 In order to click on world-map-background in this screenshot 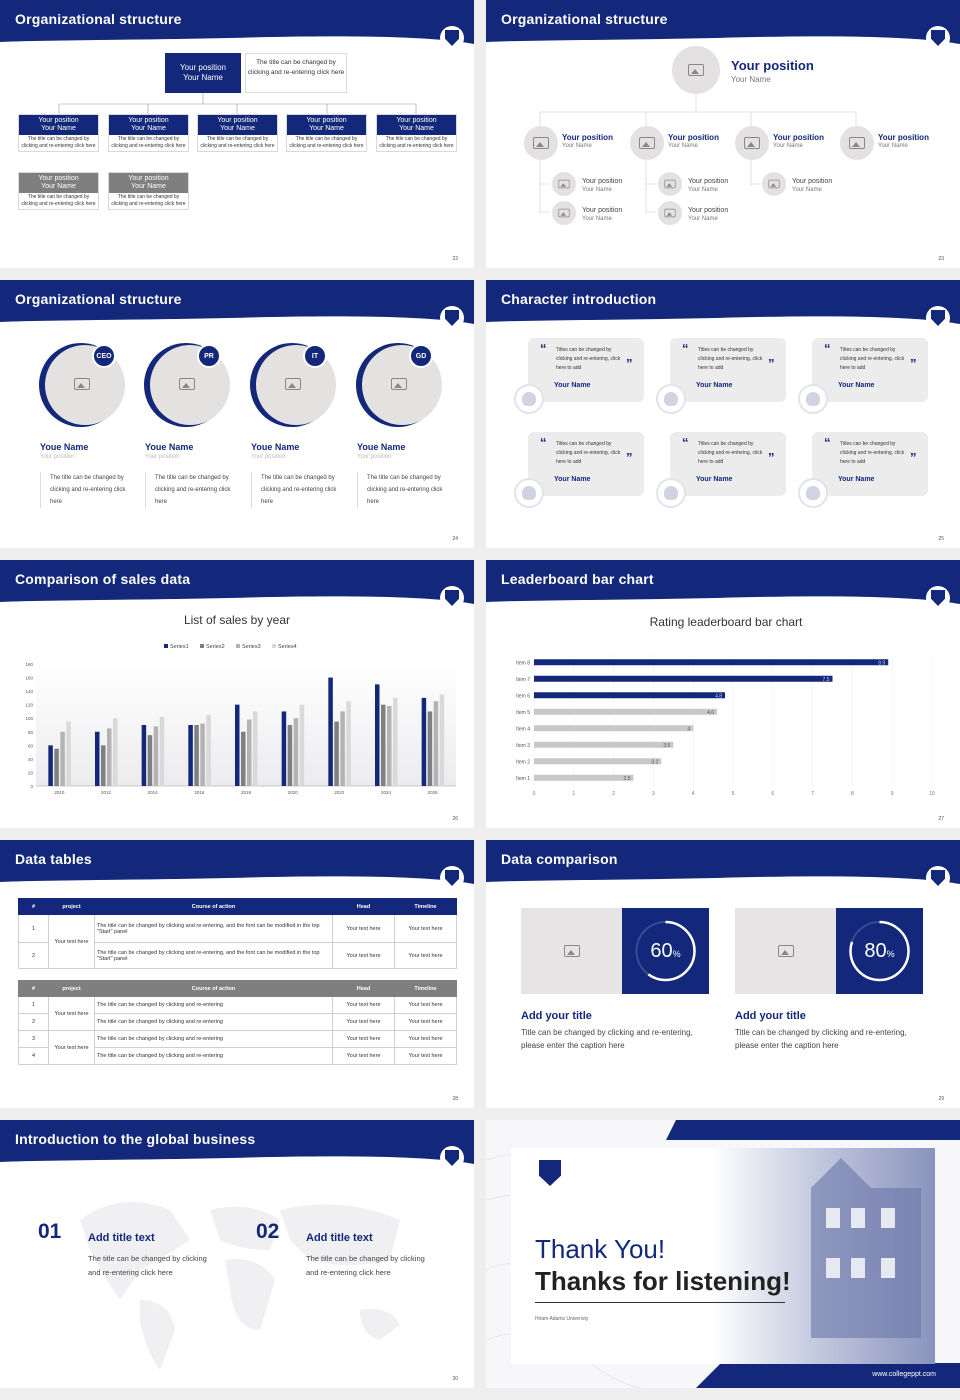, I will do `click(240, 1286)`.